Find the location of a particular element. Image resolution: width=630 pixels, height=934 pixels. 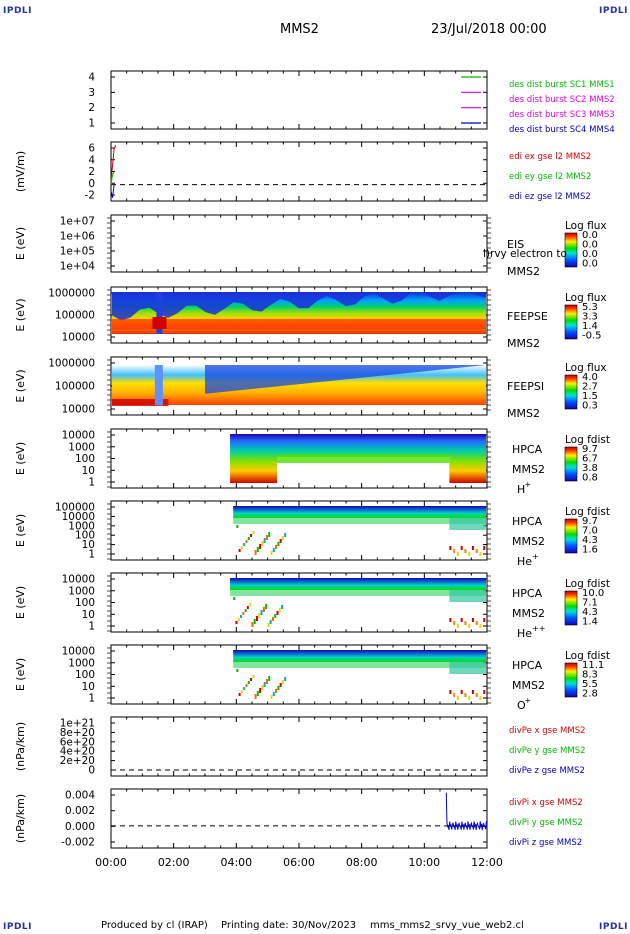

y-tick-label: 1000000 is located at coordinates (71, 364).